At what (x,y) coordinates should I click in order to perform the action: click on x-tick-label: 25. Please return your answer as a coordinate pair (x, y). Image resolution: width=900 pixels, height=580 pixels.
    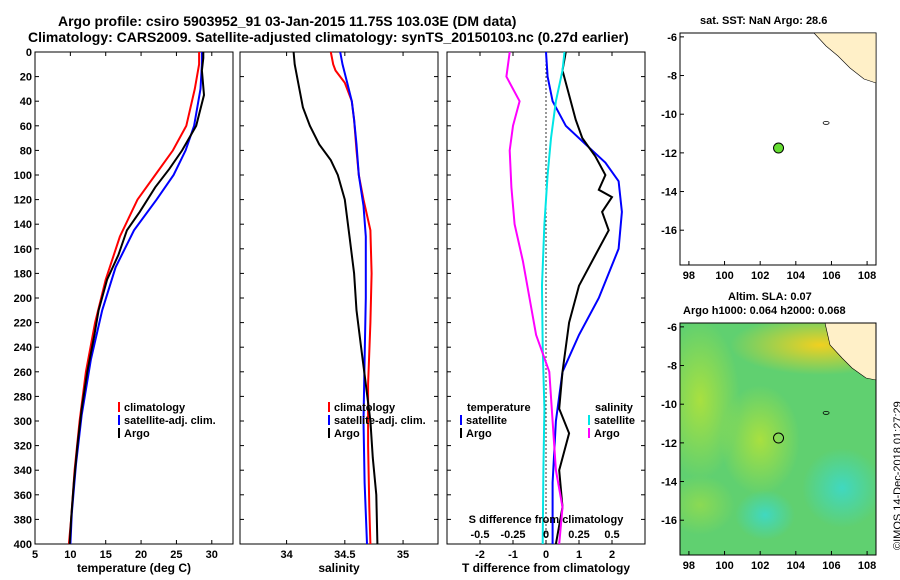
    Looking at the image, I should click on (176, 555).